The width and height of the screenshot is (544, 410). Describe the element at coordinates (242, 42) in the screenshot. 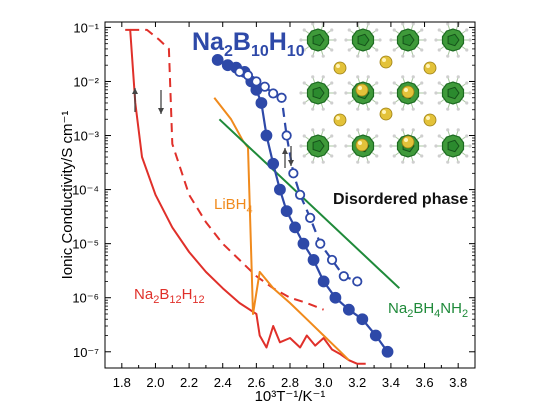

I see `title-part: B` at that location.